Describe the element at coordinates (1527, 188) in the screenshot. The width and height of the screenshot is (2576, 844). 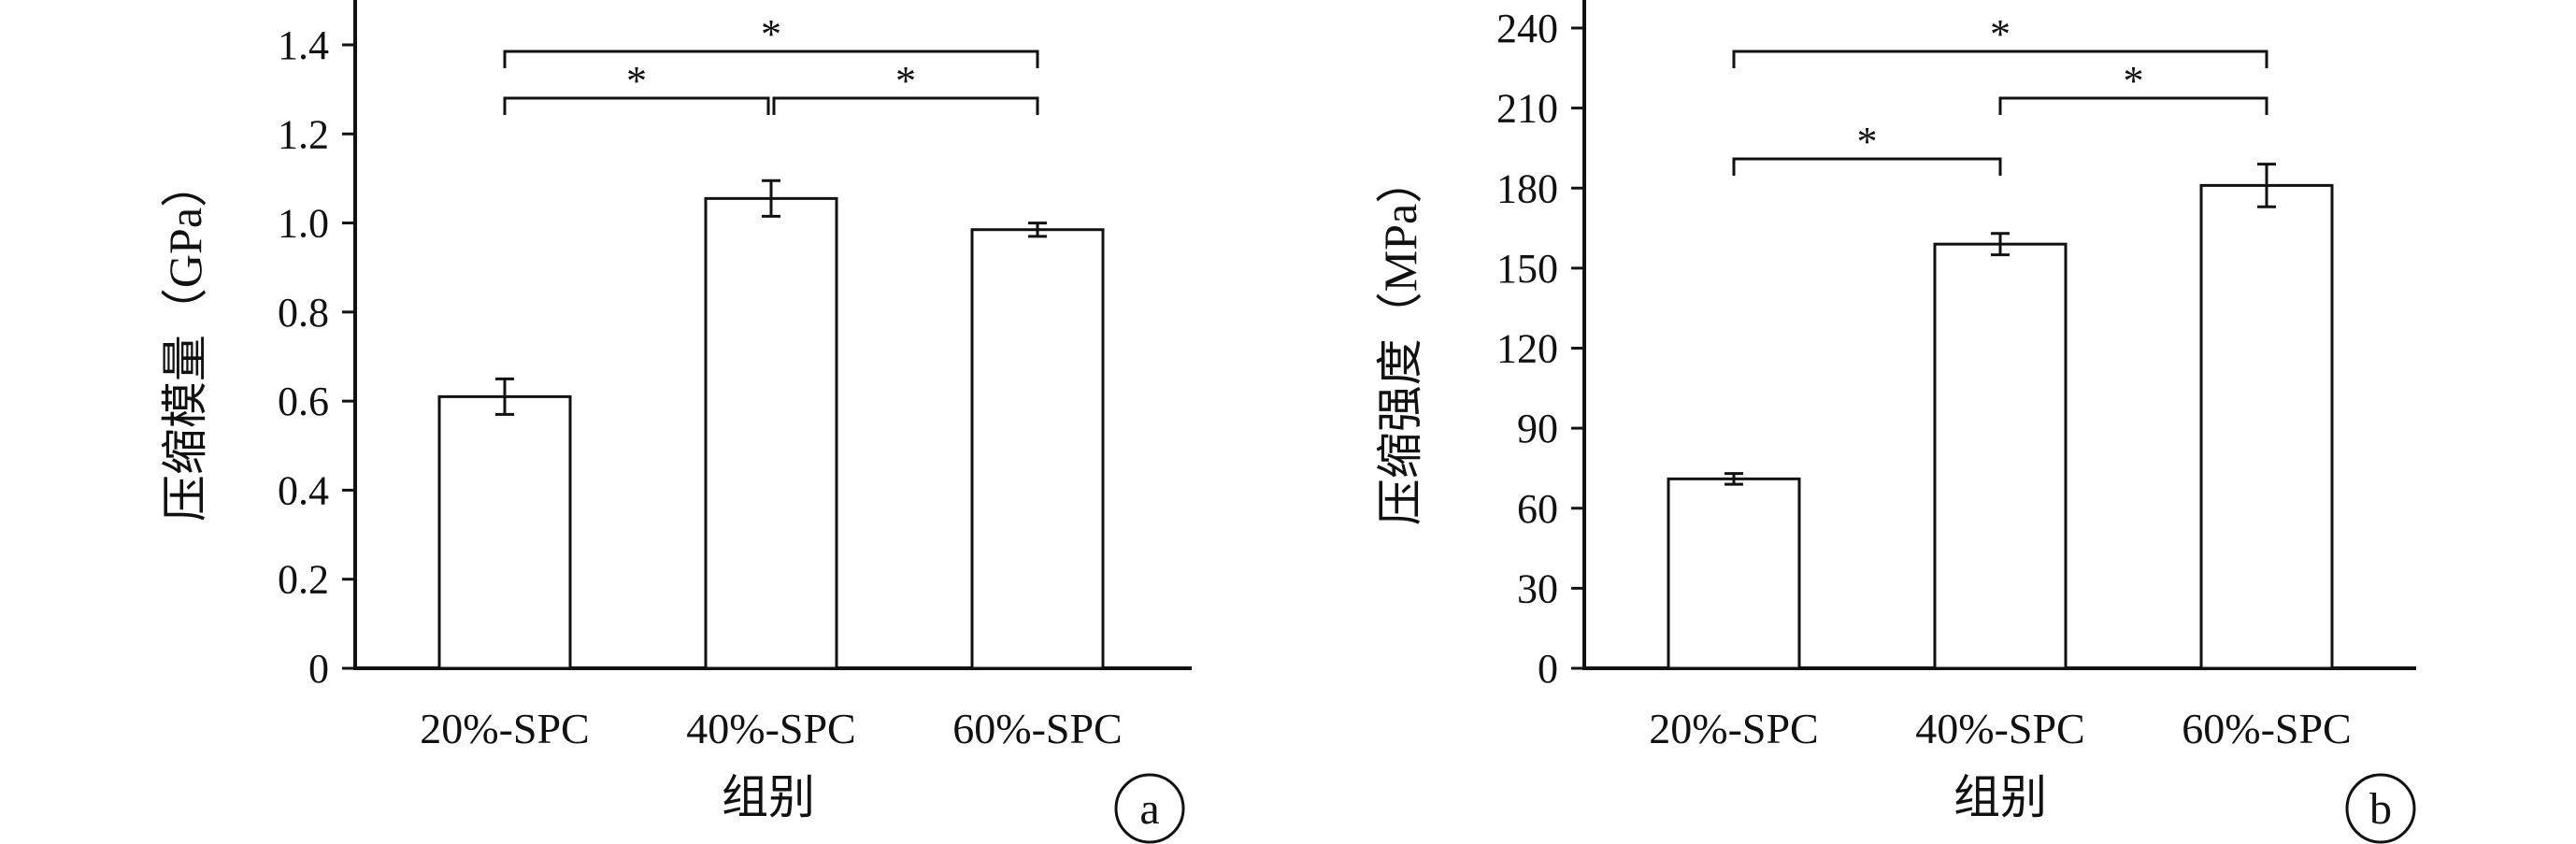
I see `y-tick-label: 180` at that location.